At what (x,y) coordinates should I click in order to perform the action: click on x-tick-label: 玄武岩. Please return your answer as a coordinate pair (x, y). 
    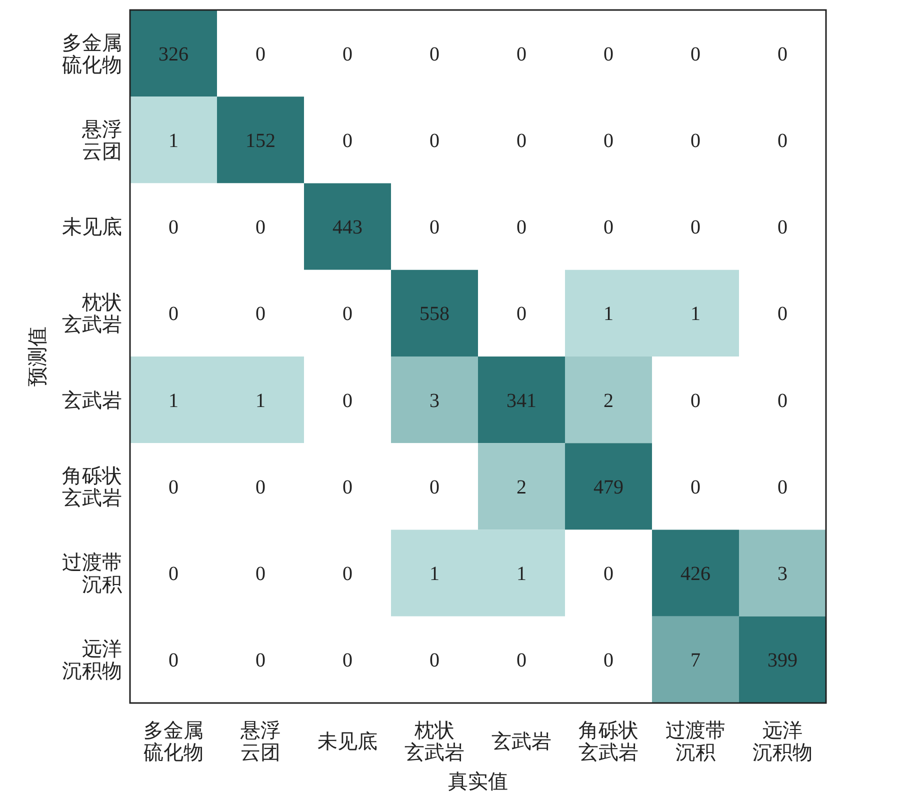
    Looking at the image, I should click on (522, 742).